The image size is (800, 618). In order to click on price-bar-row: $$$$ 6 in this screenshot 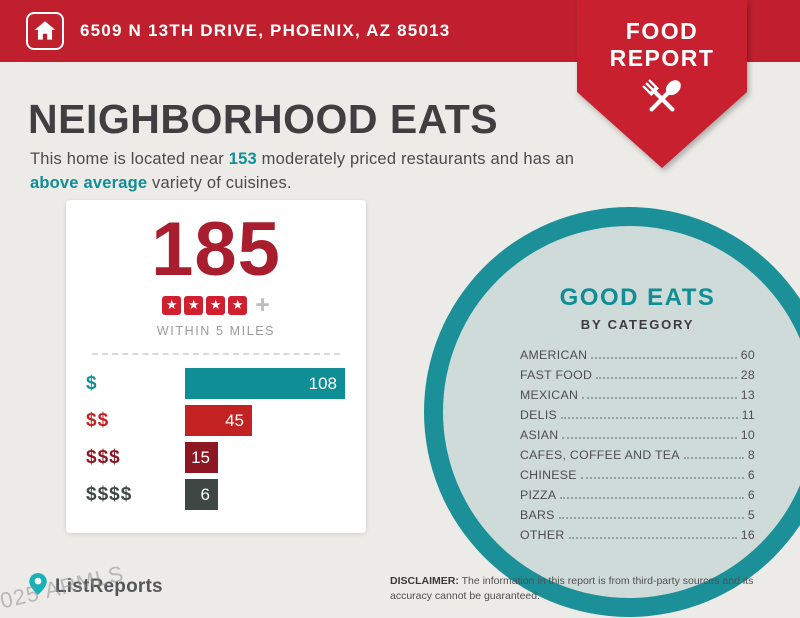, I will do `click(226, 494)`.